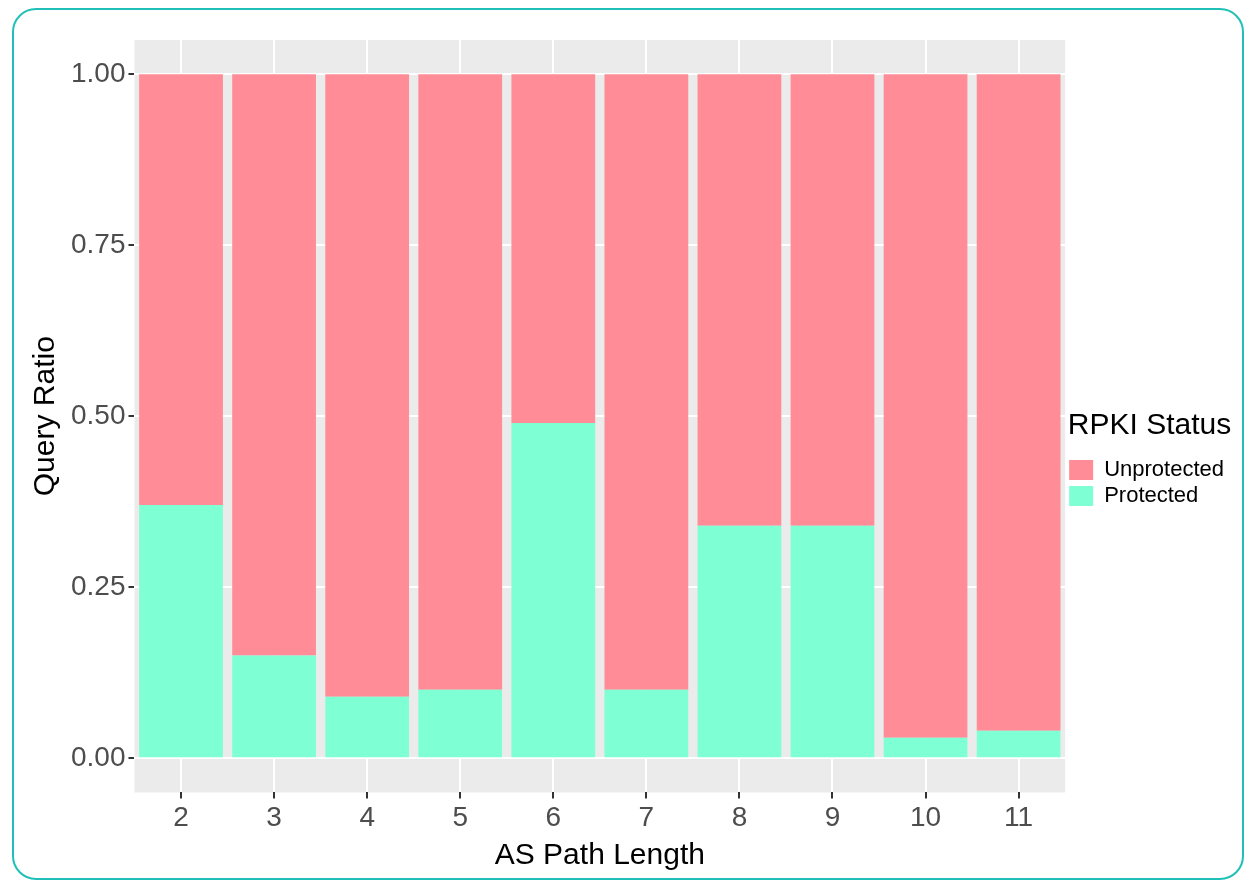 Image resolution: width=1257 pixels, height=893 pixels. What do you see at coordinates (1149, 424) in the screenshot?
I see `legend-title: RPKI Status` at bounding box center [1149, 424].